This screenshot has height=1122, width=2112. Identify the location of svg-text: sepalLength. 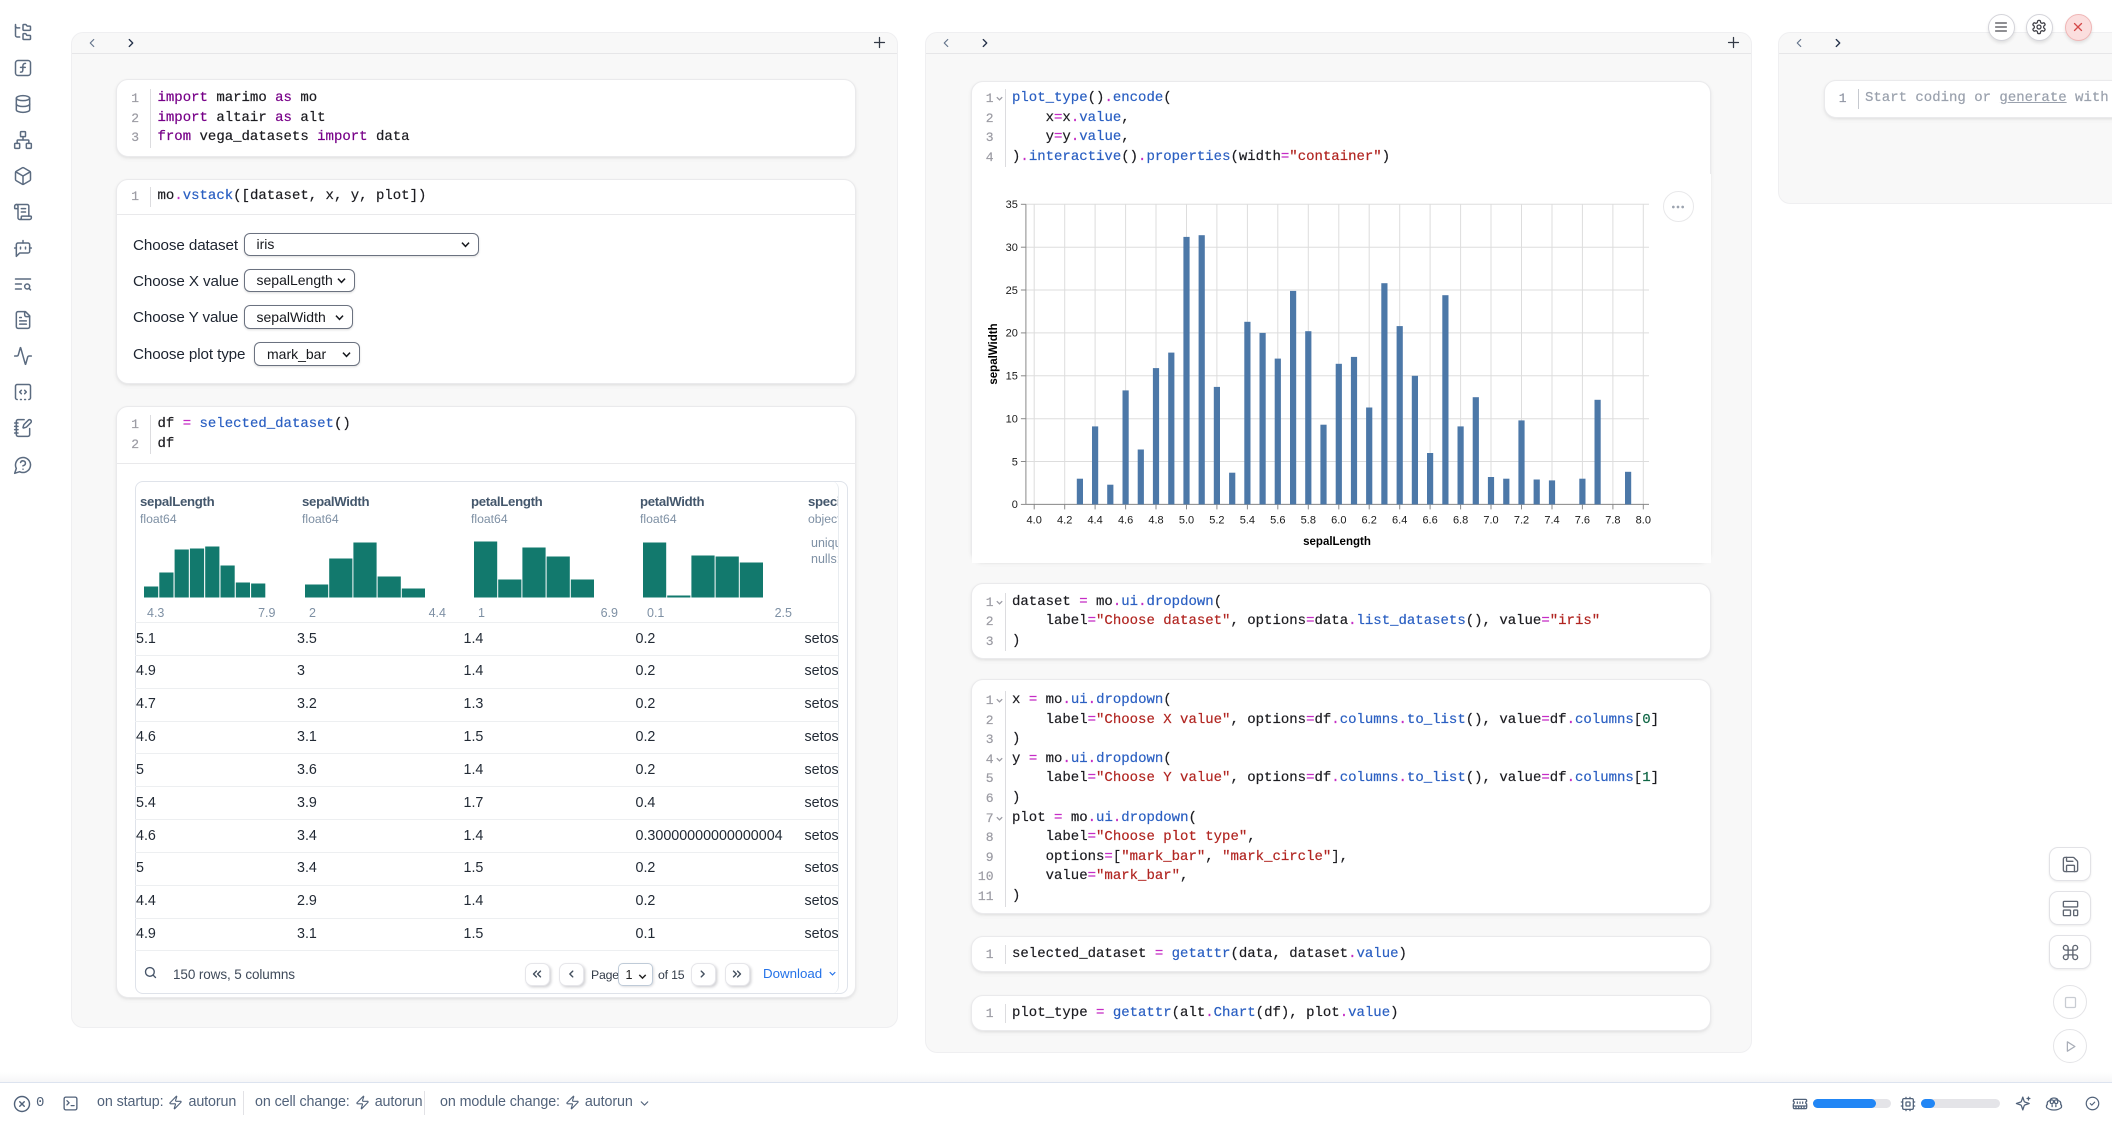
(1337, 542).